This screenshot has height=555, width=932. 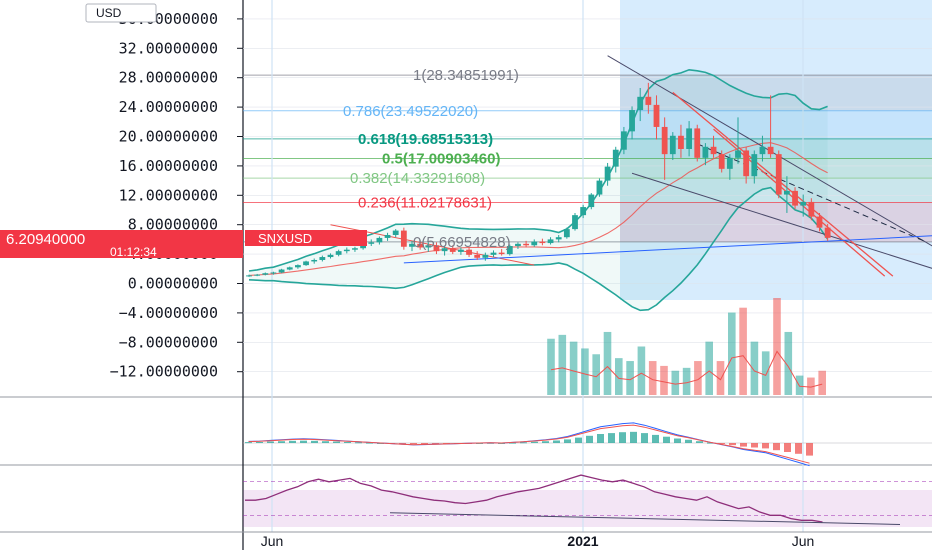 I want to click on fib-level-label: 1(28.34851991), so click(x=466, y=75).